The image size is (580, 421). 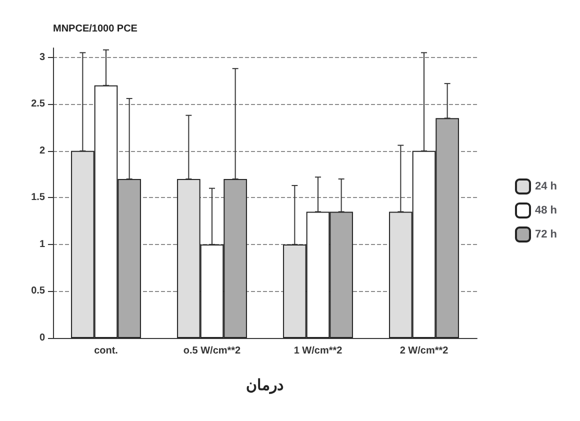 What do you see at coordinates (95, 29) in the screenshot?
I see `y-axis-title: MNPCE/1000 PCE` at bounding box center [95, 29].